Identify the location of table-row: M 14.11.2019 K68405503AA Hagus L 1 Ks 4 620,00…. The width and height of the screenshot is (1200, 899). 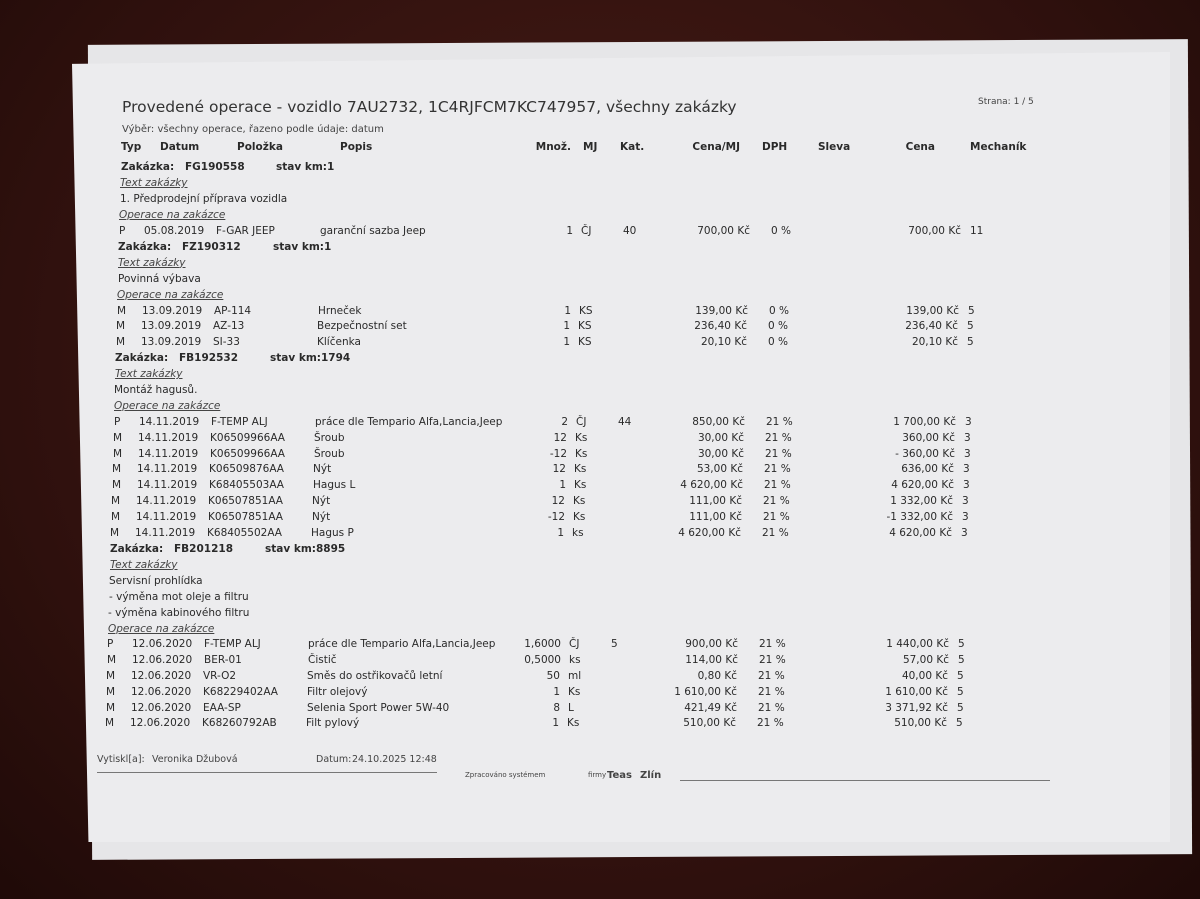
(550, 486).